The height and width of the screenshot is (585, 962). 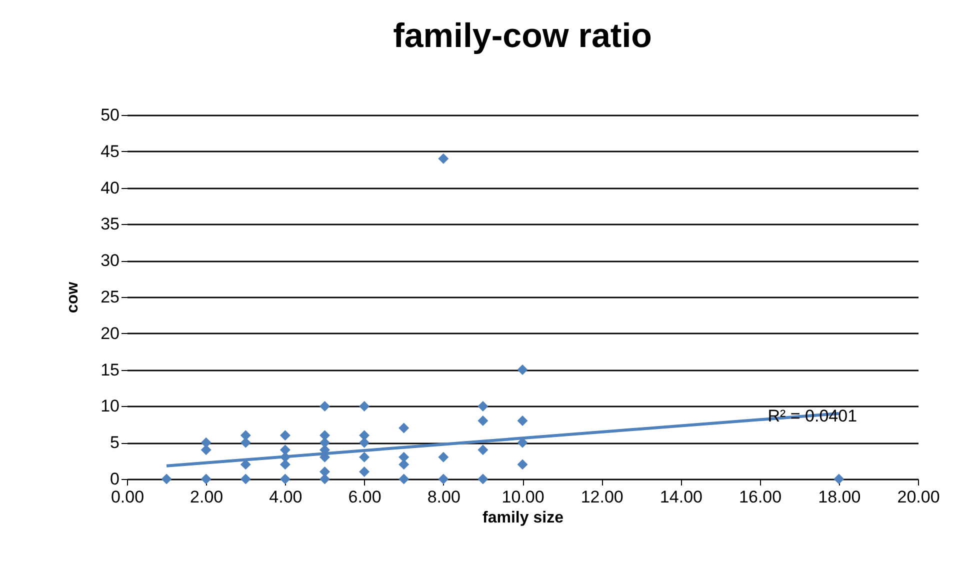 What do you see at coordinates (110, 297) in the screenshot?
I see `y-tick-label: 25` at bounding box center [110, 297].